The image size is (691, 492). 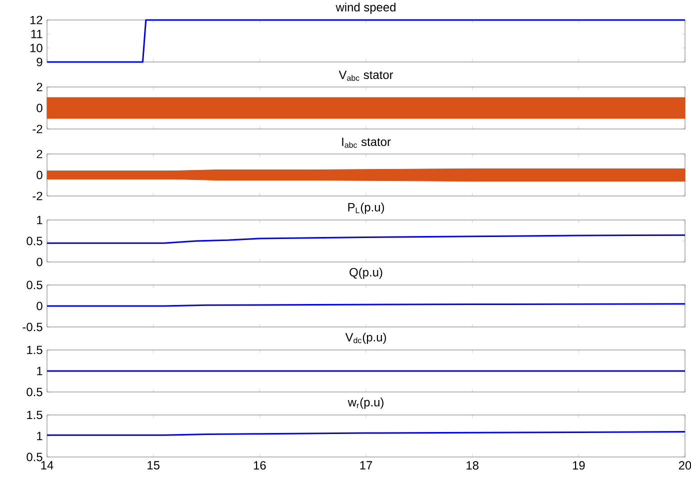 What do you see at coordinates (366, 403) in the screenshot?
I see `chart-title: w$_{r}$(p.u)` at bounding box center [366, 403].